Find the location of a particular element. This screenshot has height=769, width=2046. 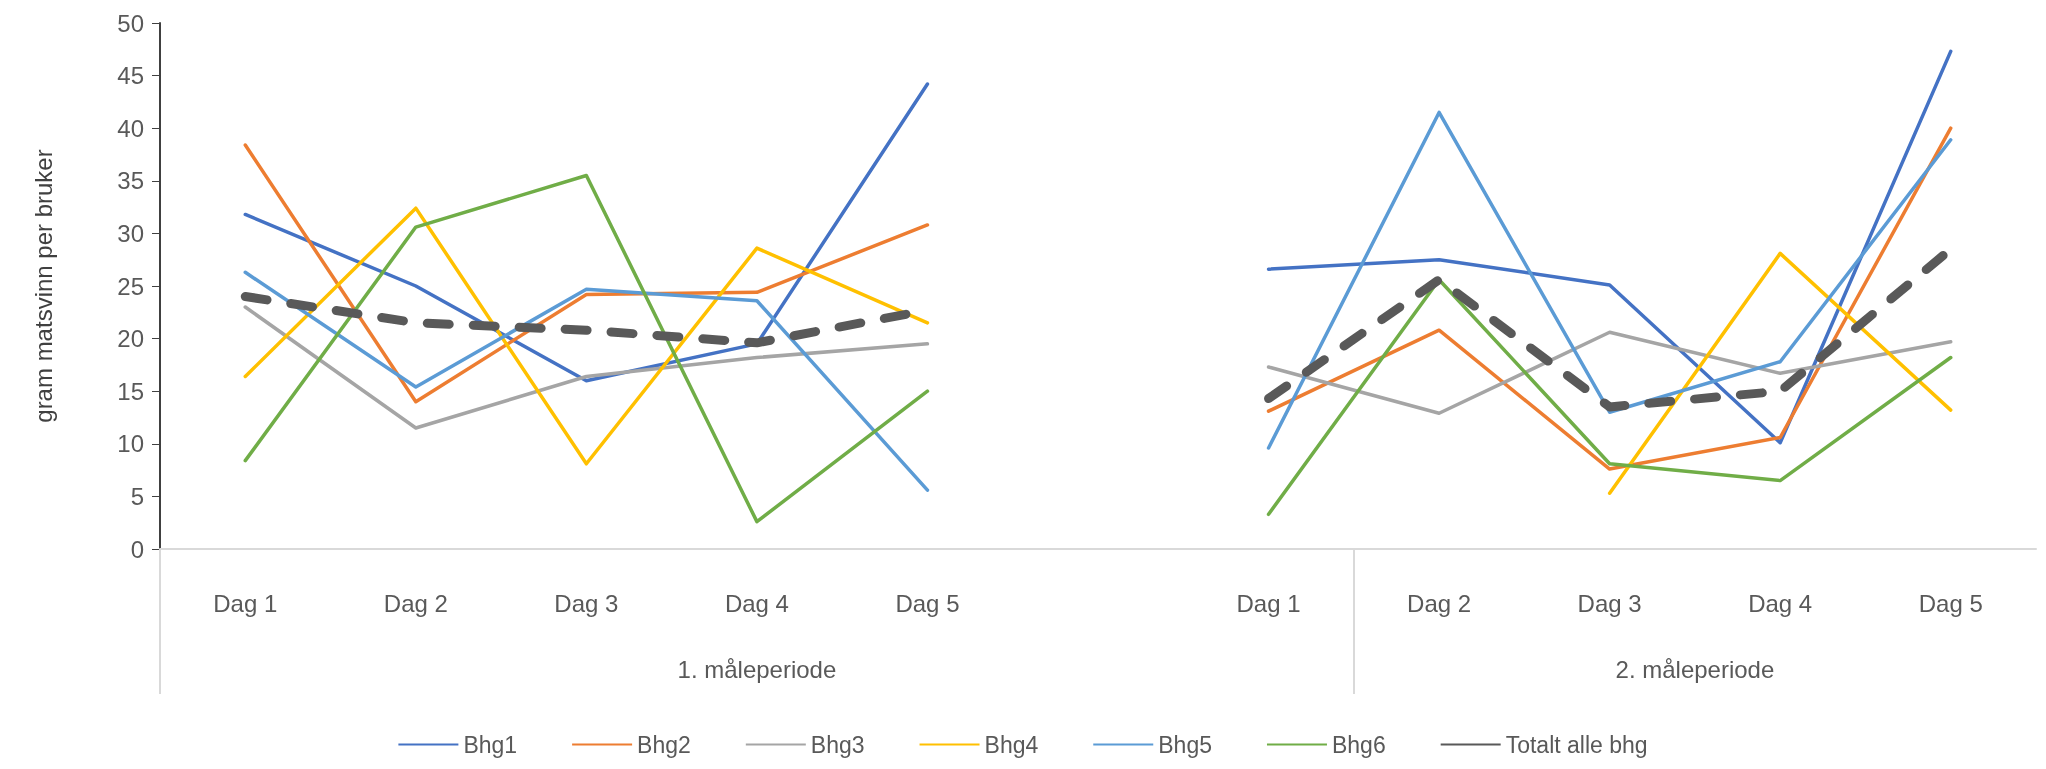

y-tick-label: 30 is located at coordinates (130, 233).